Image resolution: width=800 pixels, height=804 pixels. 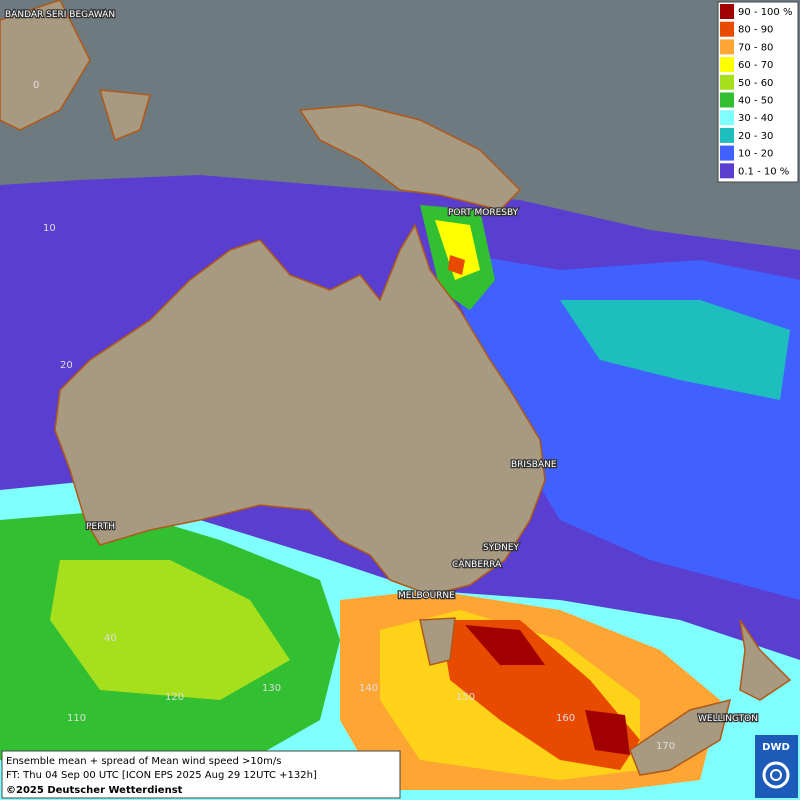 What do you see at coordinates (60, 15) in the screenshot?
I see `city-label: BANDAR SERI BEGAWAN` at bounding box center [60, 15].